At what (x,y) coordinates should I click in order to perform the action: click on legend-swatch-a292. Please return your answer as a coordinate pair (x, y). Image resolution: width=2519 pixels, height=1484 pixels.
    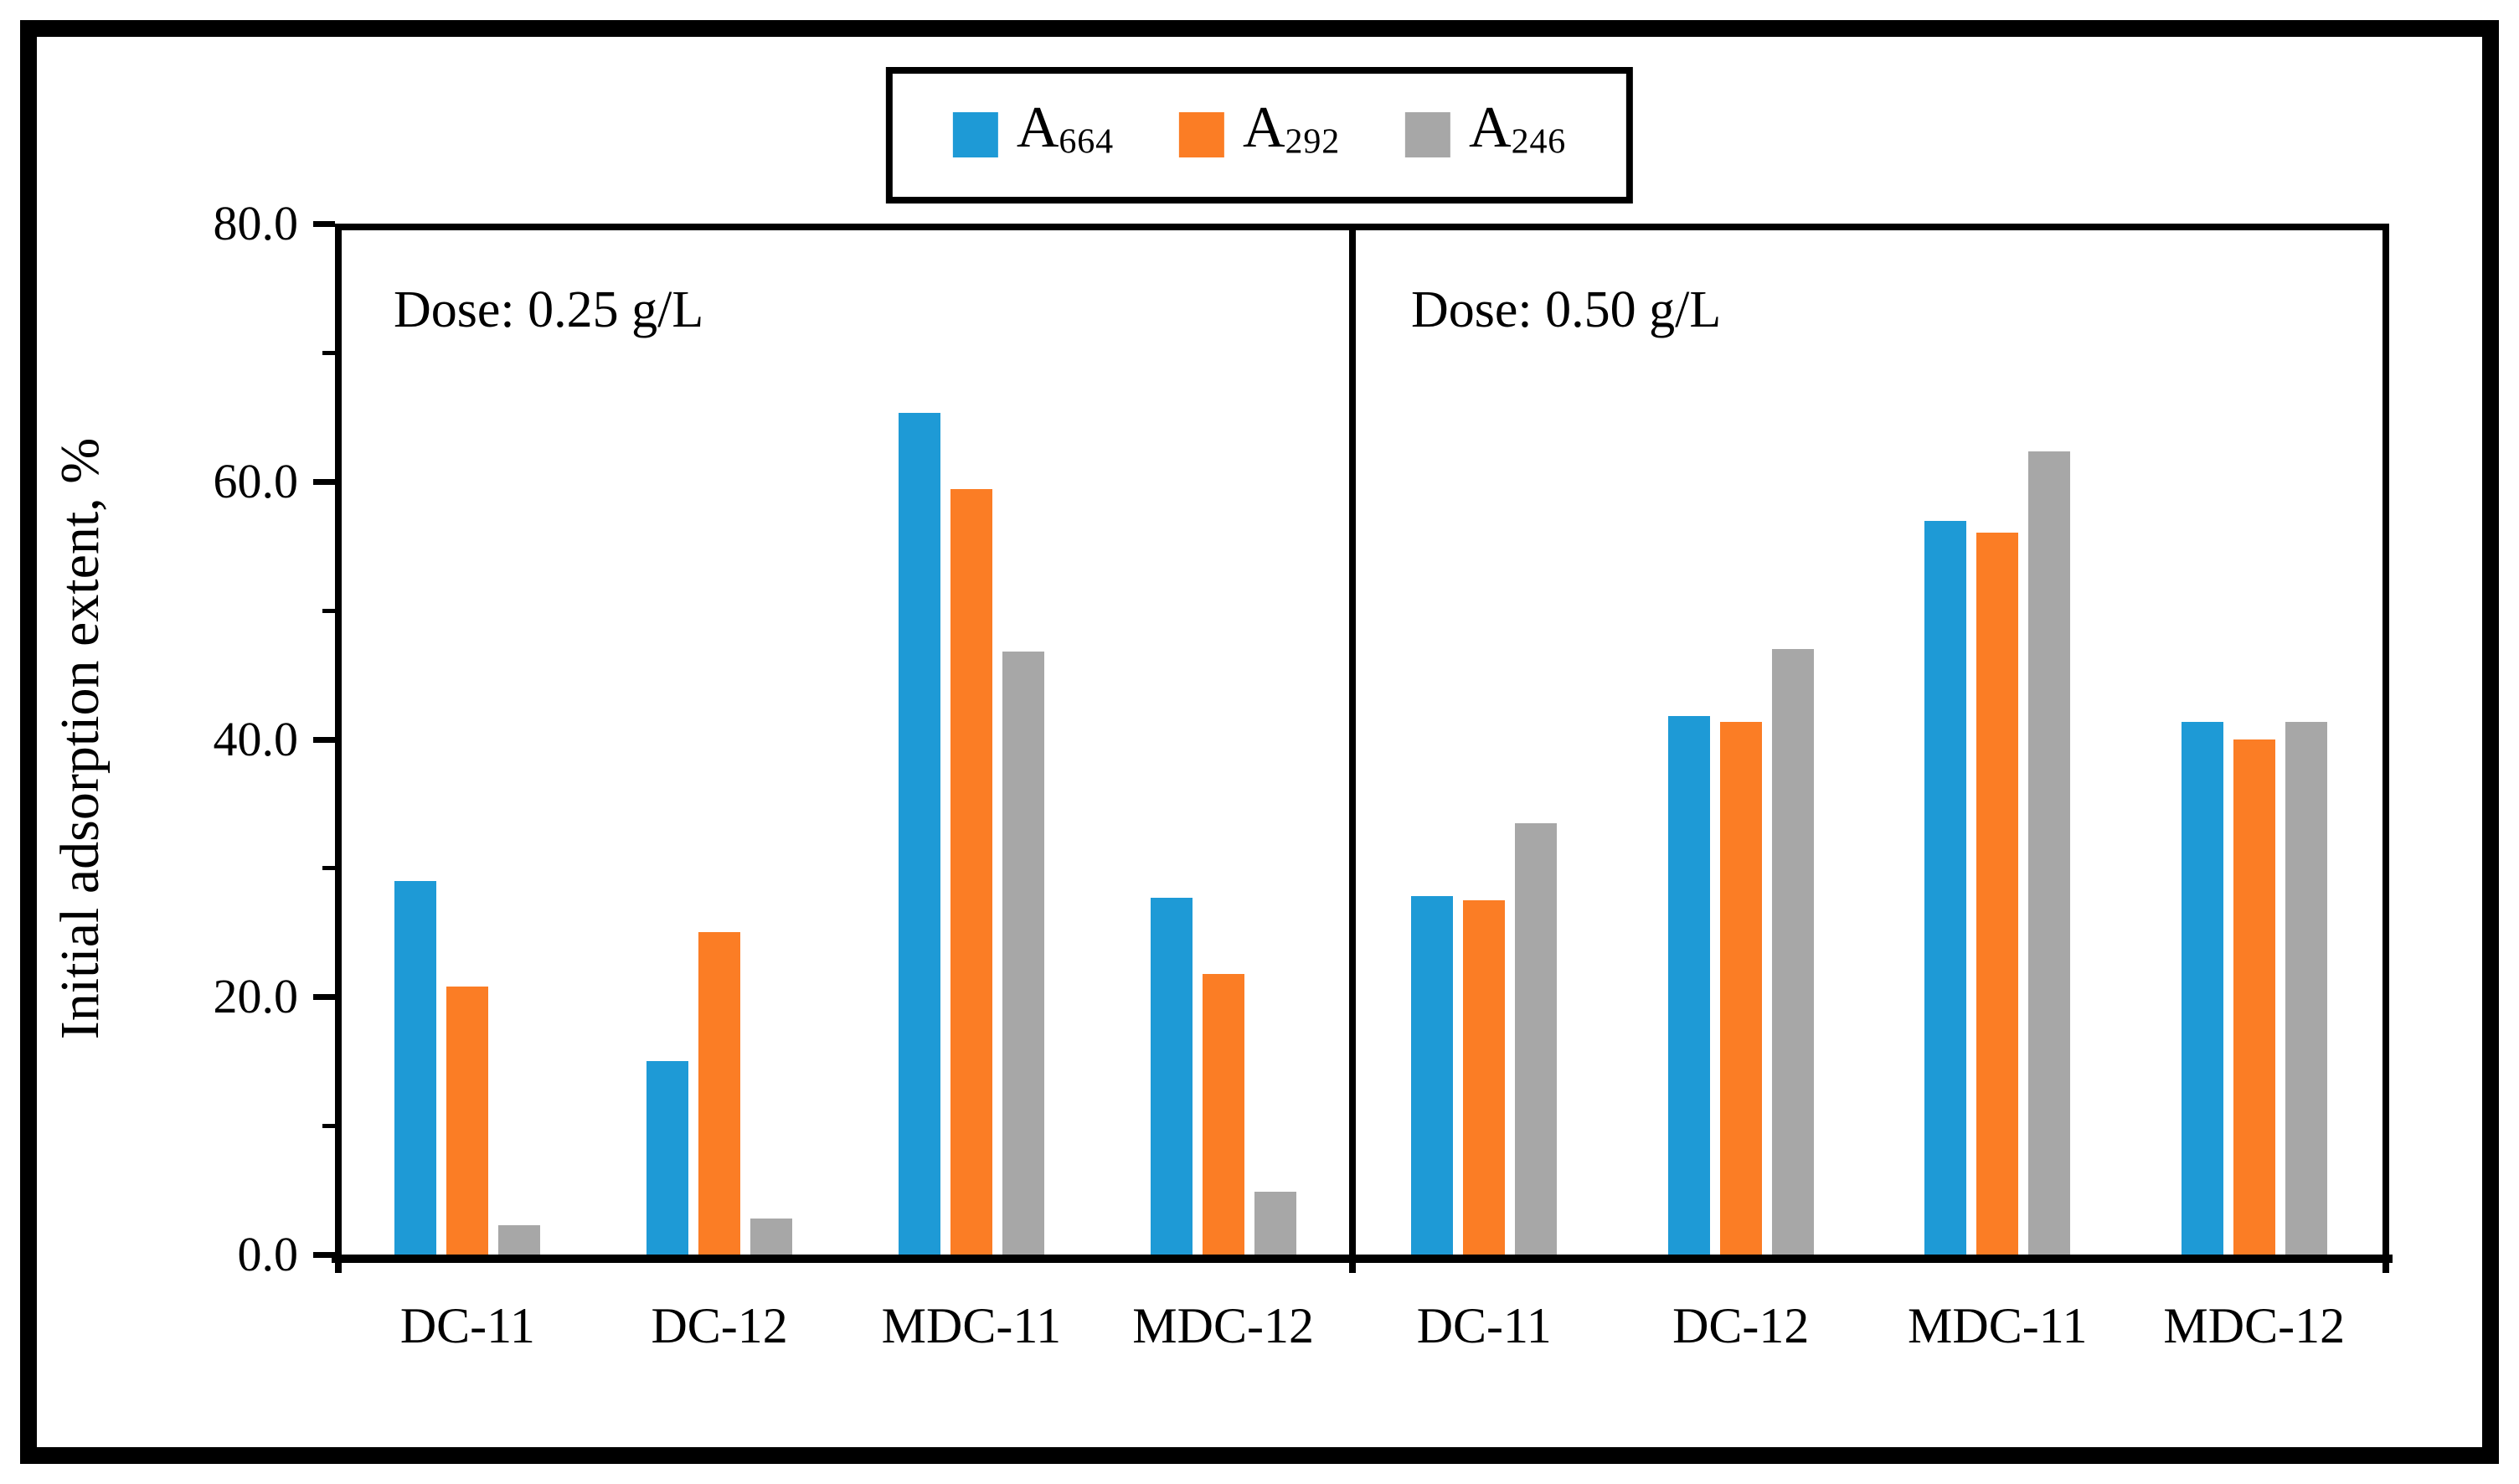
    Looking at the image, I should click on (1201, 135).